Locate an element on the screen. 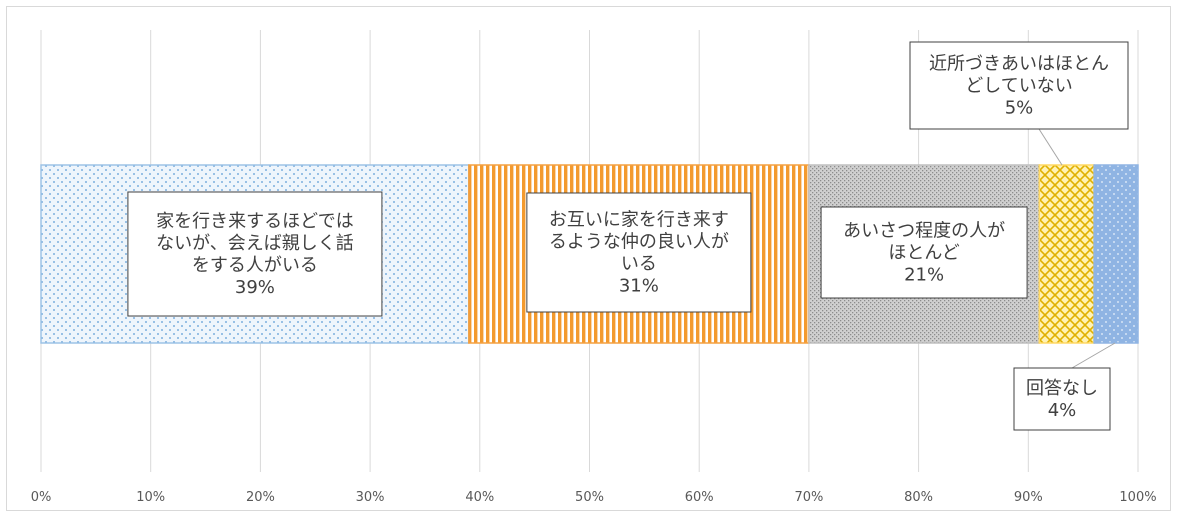 Image resolution: width=1179 pixels, height=519 pixels. data-label-category: 回答なし is located at coordinates (1062, 388).